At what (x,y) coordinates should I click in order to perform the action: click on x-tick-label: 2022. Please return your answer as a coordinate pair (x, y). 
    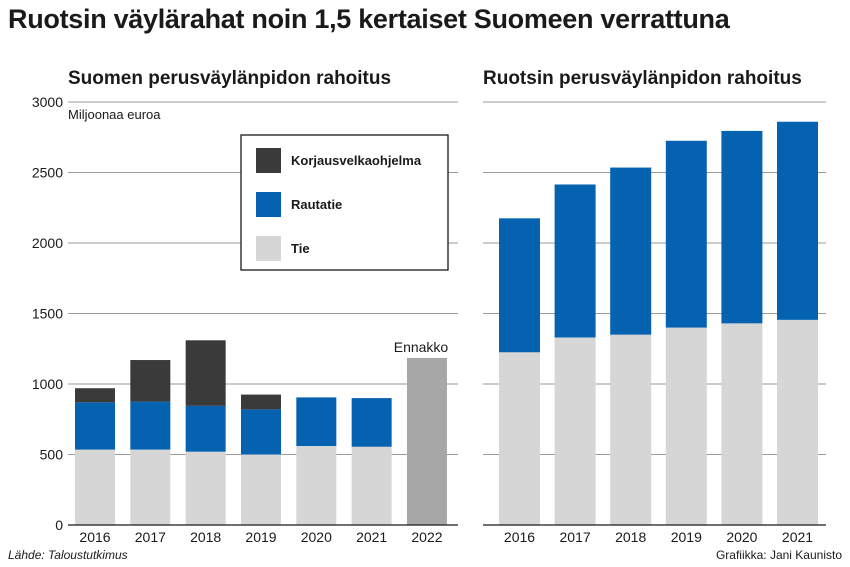
    Looking at the image, I should click on (426, 537).